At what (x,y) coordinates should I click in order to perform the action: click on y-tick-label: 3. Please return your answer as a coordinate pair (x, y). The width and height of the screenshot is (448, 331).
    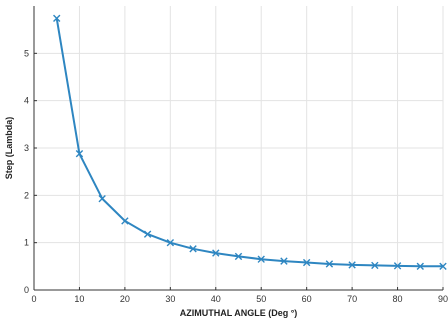
    Looking at the image, I should click on (26, 148).